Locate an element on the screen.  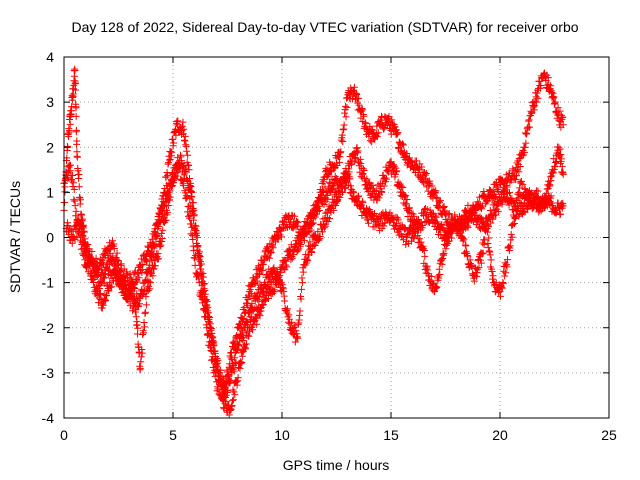
y-axis-label: SDTVAR / TECUs is located at coordinates (15, 237).